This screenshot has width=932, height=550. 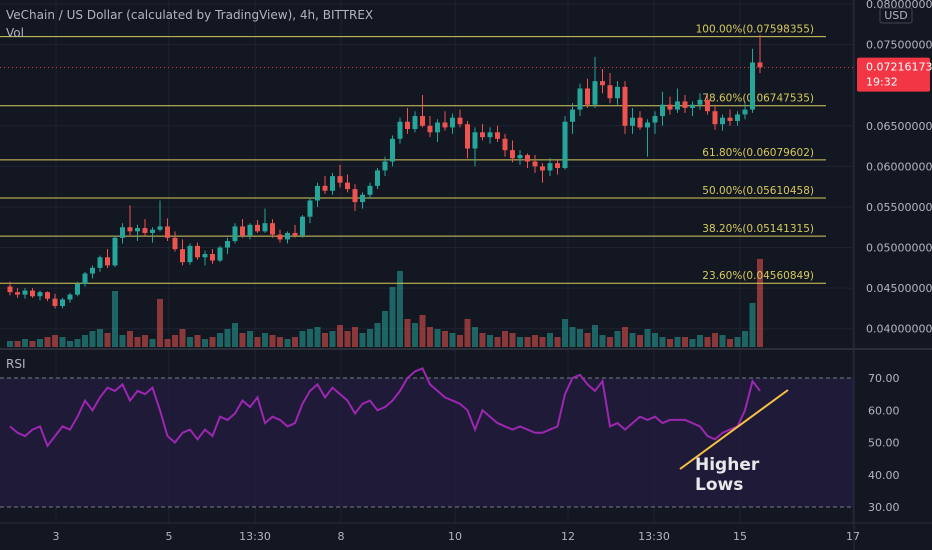 What do you see at coordinates (884, 507) in the screenshot?
I see `rsi-tick-label: 30.00` at bounding box center [884, 507].